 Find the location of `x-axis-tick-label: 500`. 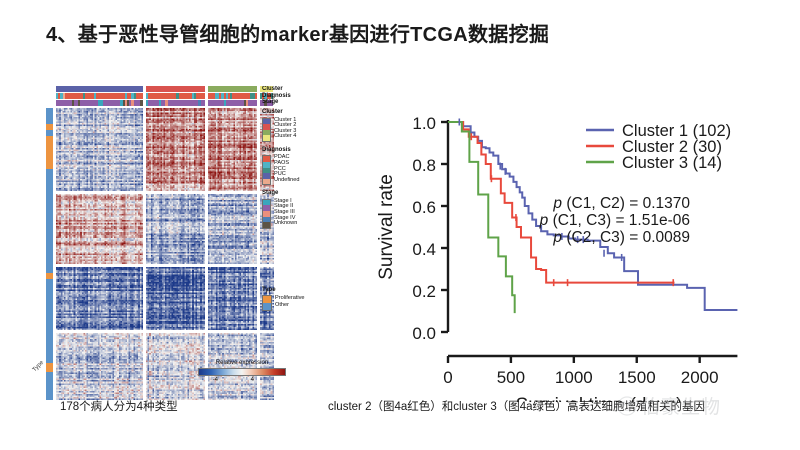

x-axis-tick-label: 500 is located at coordinates (511, 377).